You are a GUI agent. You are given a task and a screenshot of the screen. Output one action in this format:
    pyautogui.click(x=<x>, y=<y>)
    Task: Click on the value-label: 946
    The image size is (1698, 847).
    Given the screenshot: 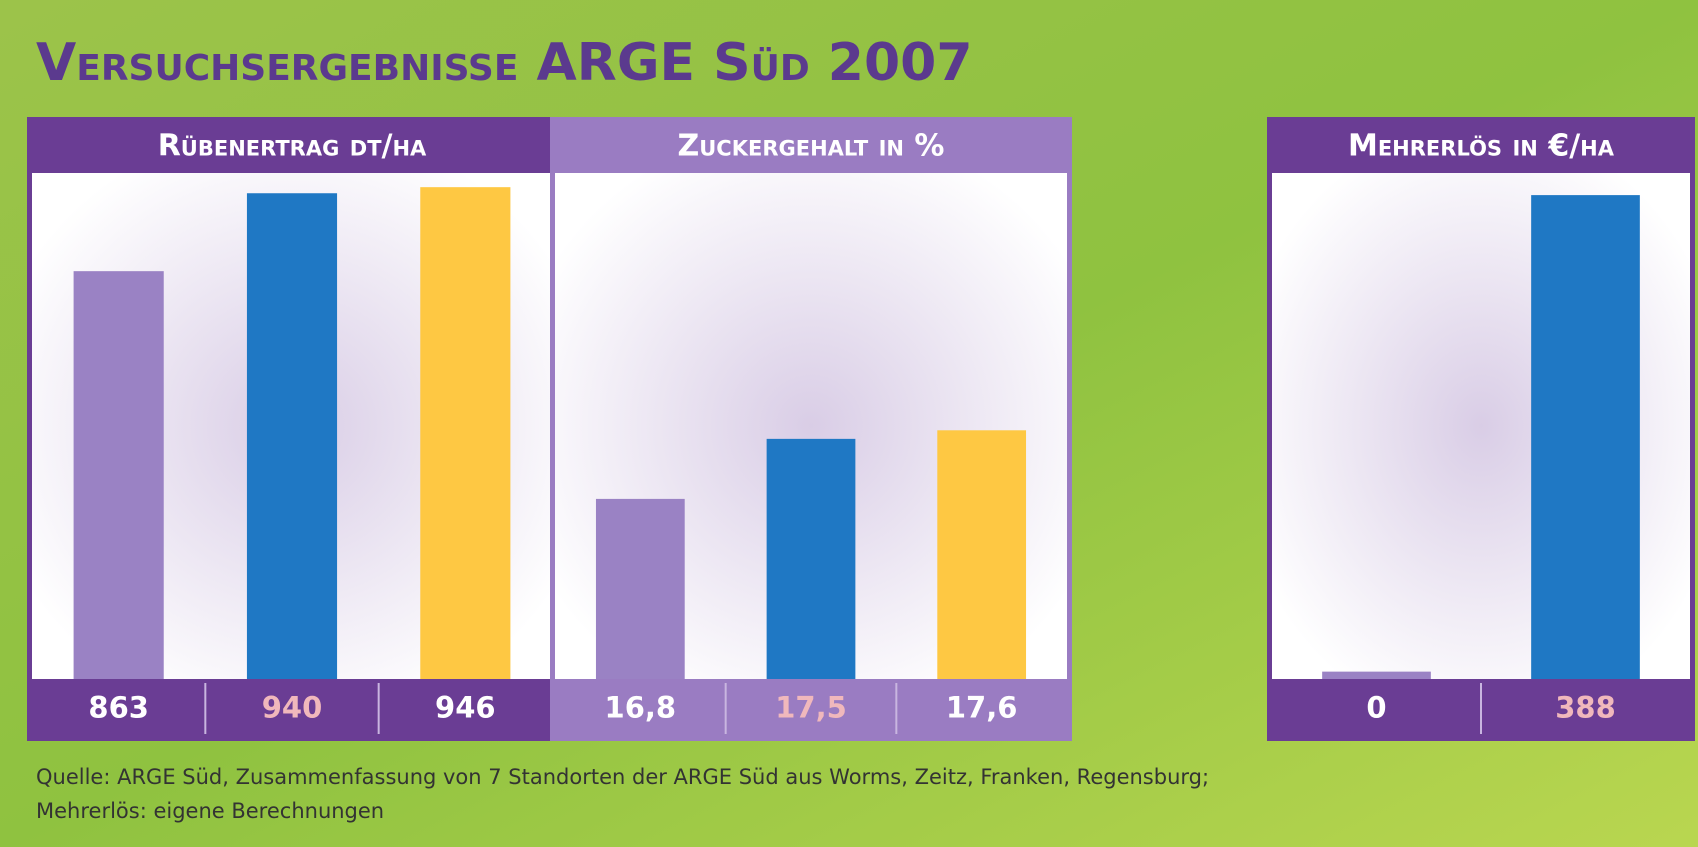 What is the action you would take?
    pyautogui.click(x=465, y=708)
    